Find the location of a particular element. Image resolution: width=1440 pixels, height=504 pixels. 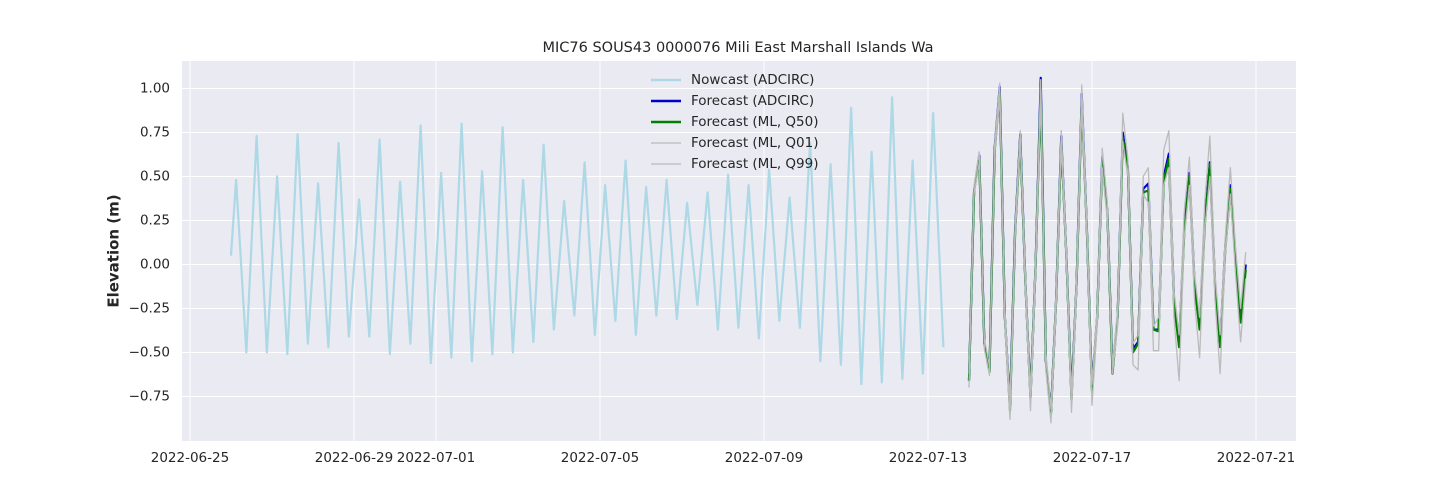

series-line is located at coordinates (1107, 244).